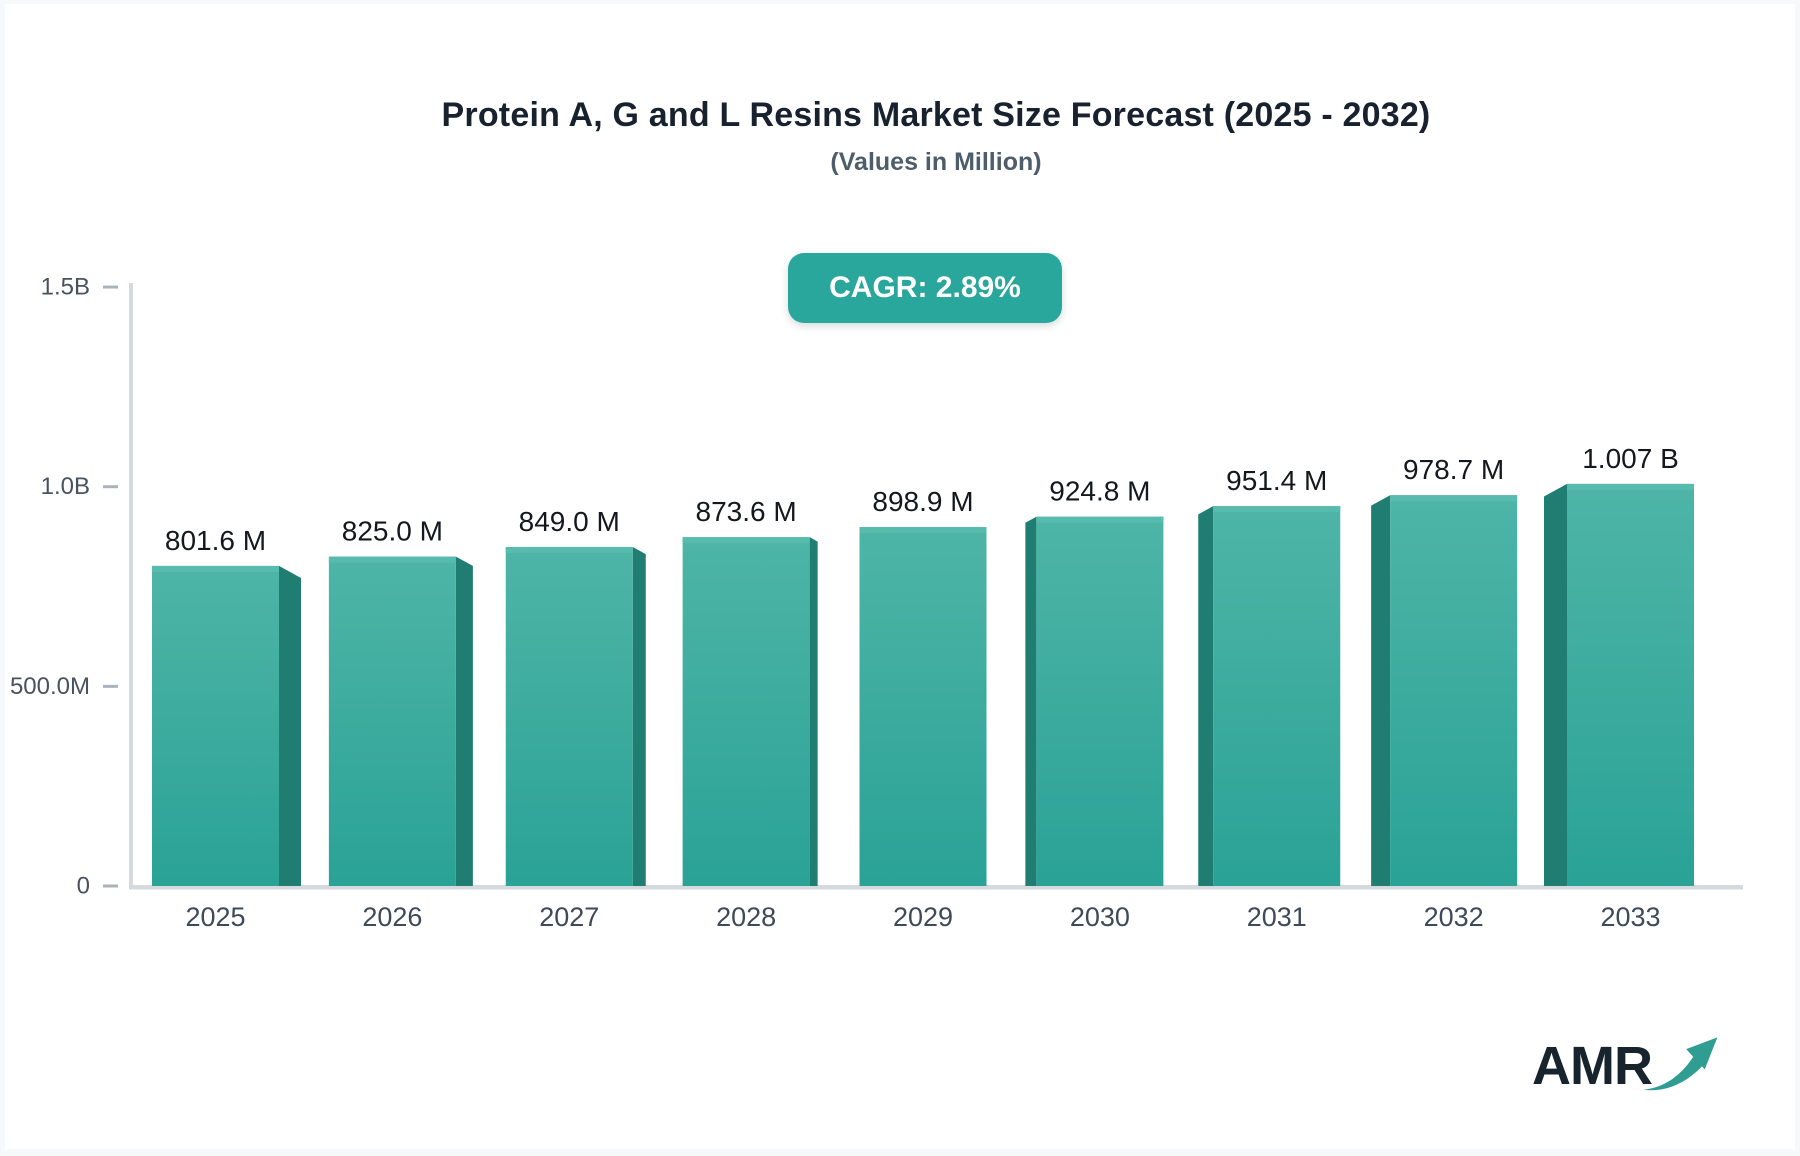  I want to click on bar-group-2028: 873.6 M 2028, so click(750, 714).